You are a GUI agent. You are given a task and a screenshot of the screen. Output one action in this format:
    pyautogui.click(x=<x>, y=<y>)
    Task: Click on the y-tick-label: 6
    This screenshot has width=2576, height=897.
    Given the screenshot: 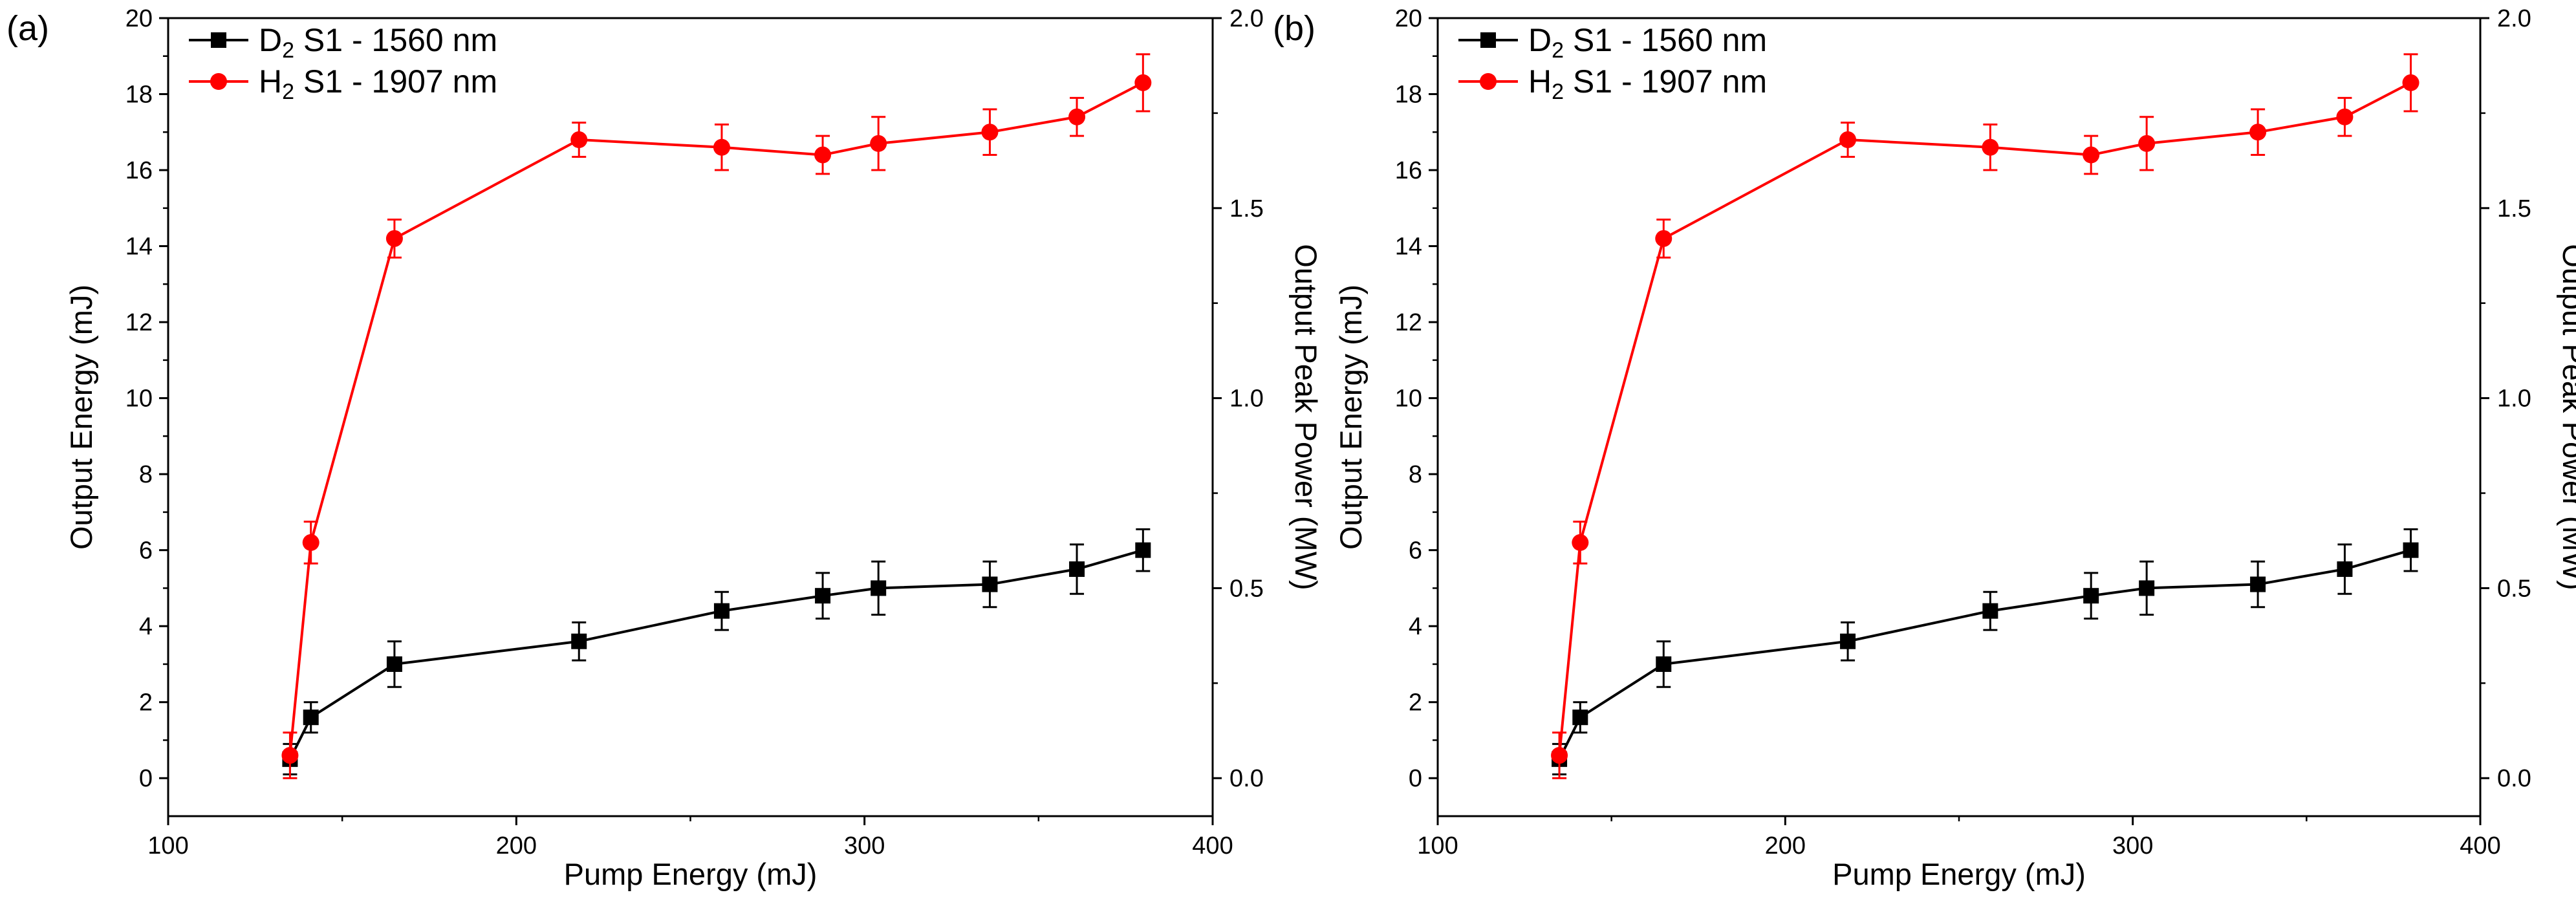 What is the action you would take?
    pyautogui.click(x=1415, y=551)
    